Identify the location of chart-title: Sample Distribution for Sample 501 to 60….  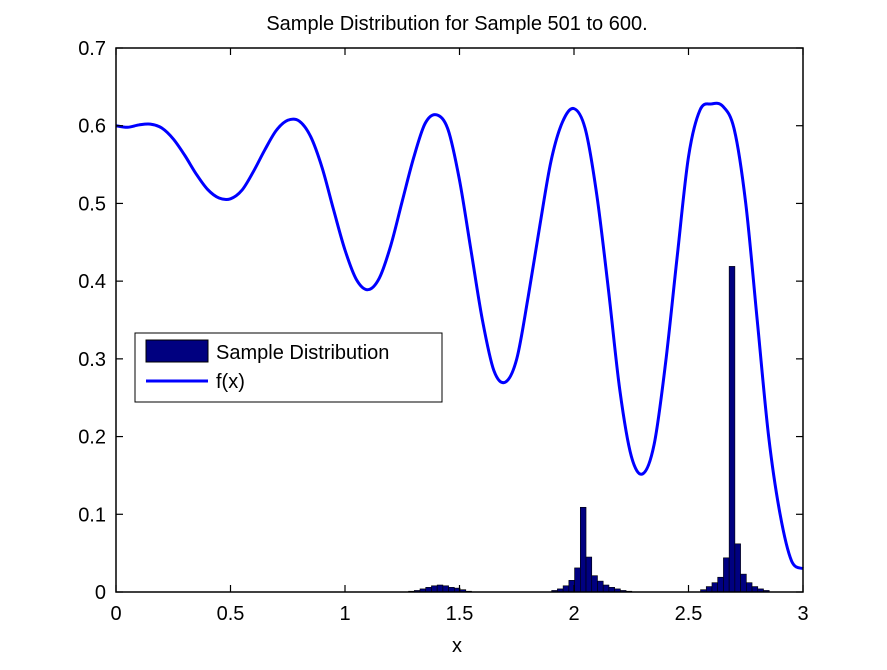
(456, 24).